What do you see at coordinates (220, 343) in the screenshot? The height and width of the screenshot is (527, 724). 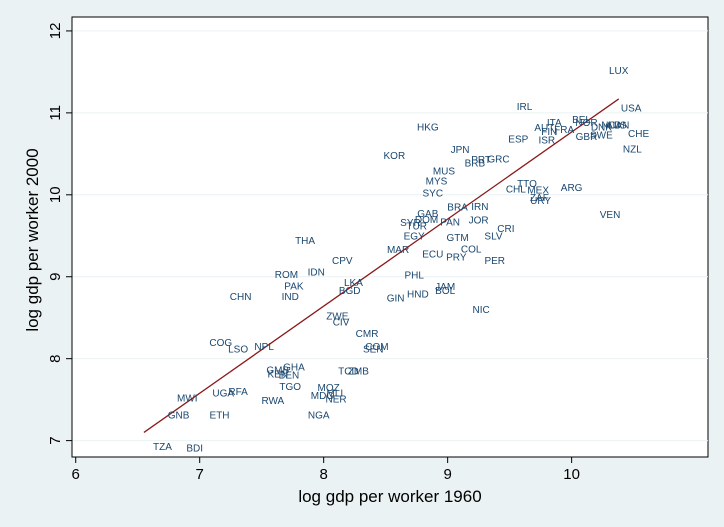 I see `point-label: COG` at bounding box center [220, 343].